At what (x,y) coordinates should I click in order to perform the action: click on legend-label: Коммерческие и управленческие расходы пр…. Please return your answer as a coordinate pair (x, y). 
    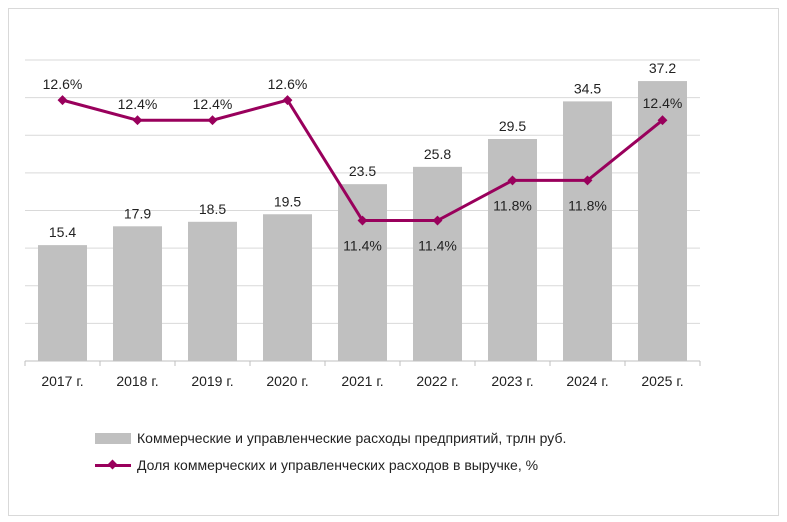
    Looking at the image, I should click on (352, 438).